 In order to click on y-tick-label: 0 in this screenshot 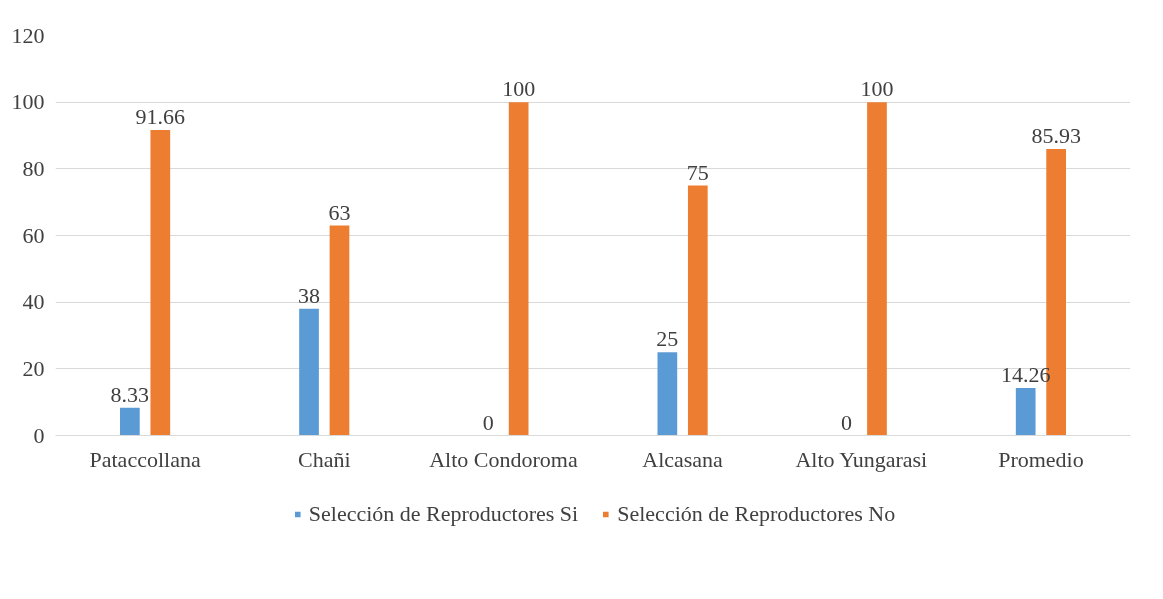, I will do `click(39, 435)`.